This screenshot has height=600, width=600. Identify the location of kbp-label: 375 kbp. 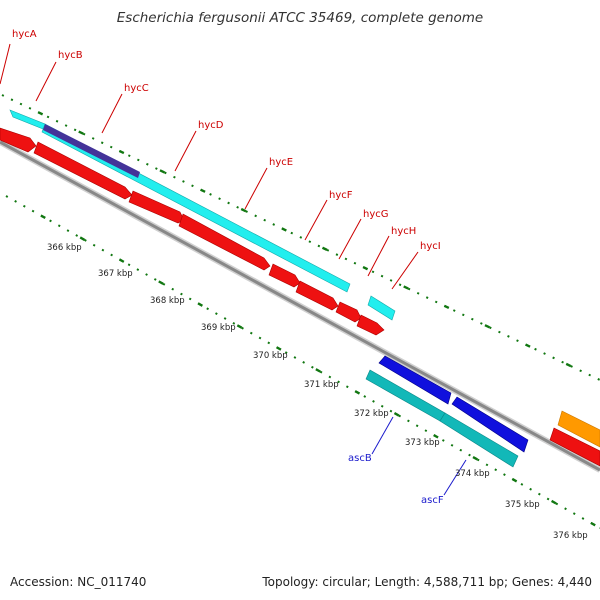
(522, 505).